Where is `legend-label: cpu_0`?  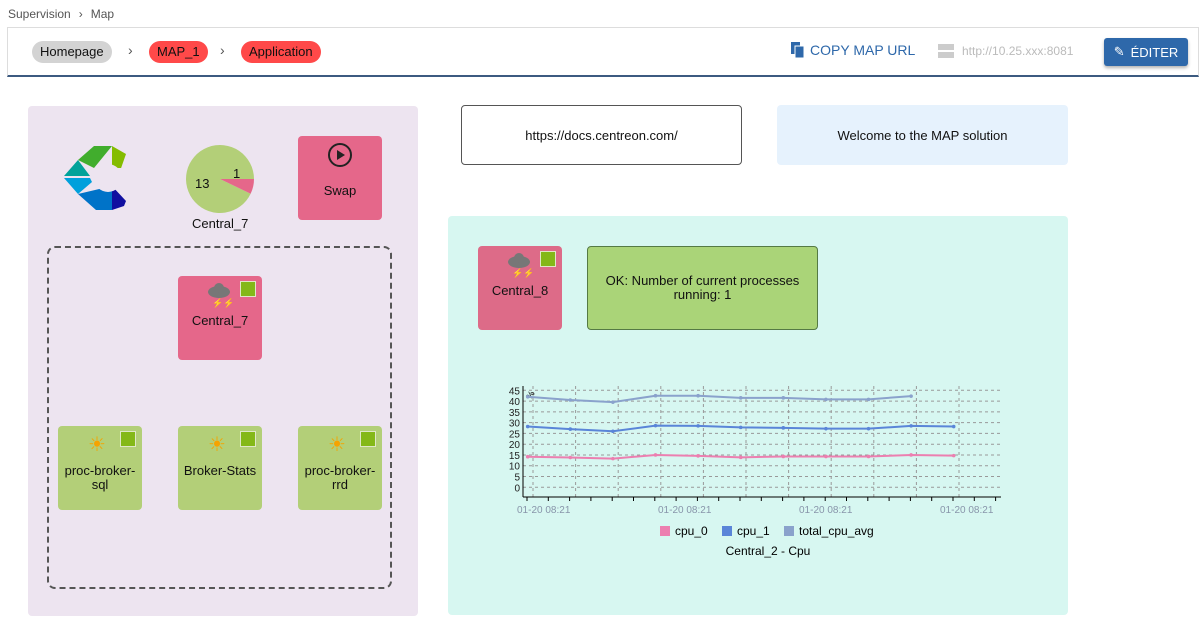
legend-label: cpu_0 is located at coordinates (691, 531).